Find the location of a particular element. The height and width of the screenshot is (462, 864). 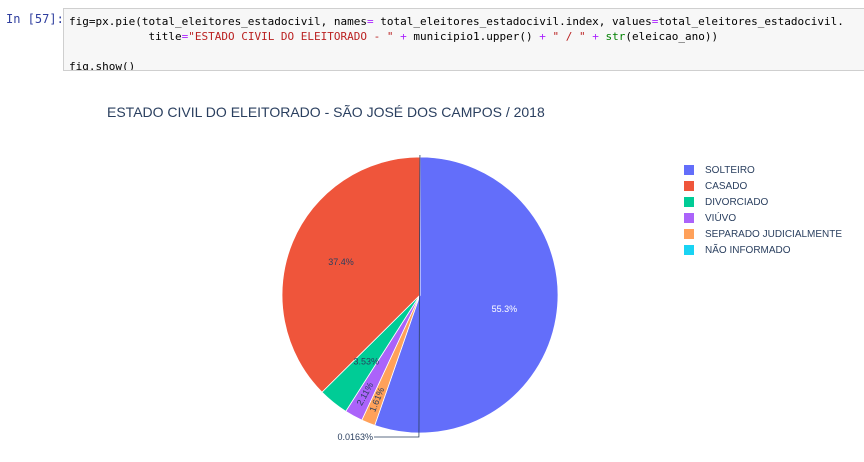

legend-label: SEPARADO JUDICIALMENTE is located at coordinates (774, 234).